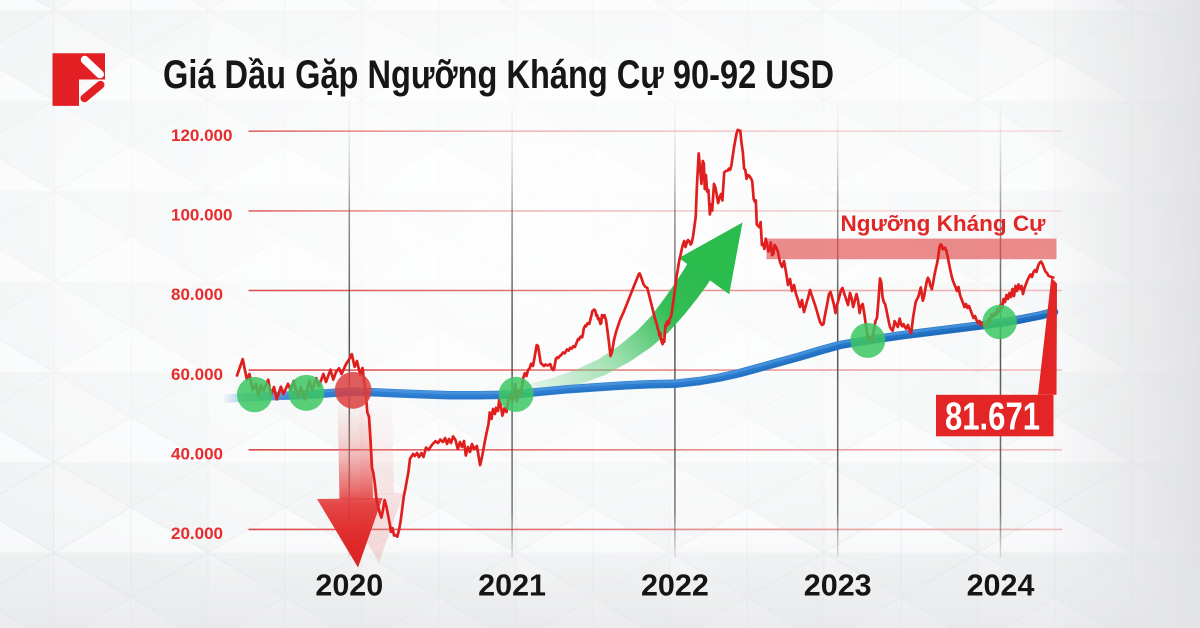  Describe the element at coordinates (197, 533) in the screenshot. I see `svg-text: 20.000` at that location.